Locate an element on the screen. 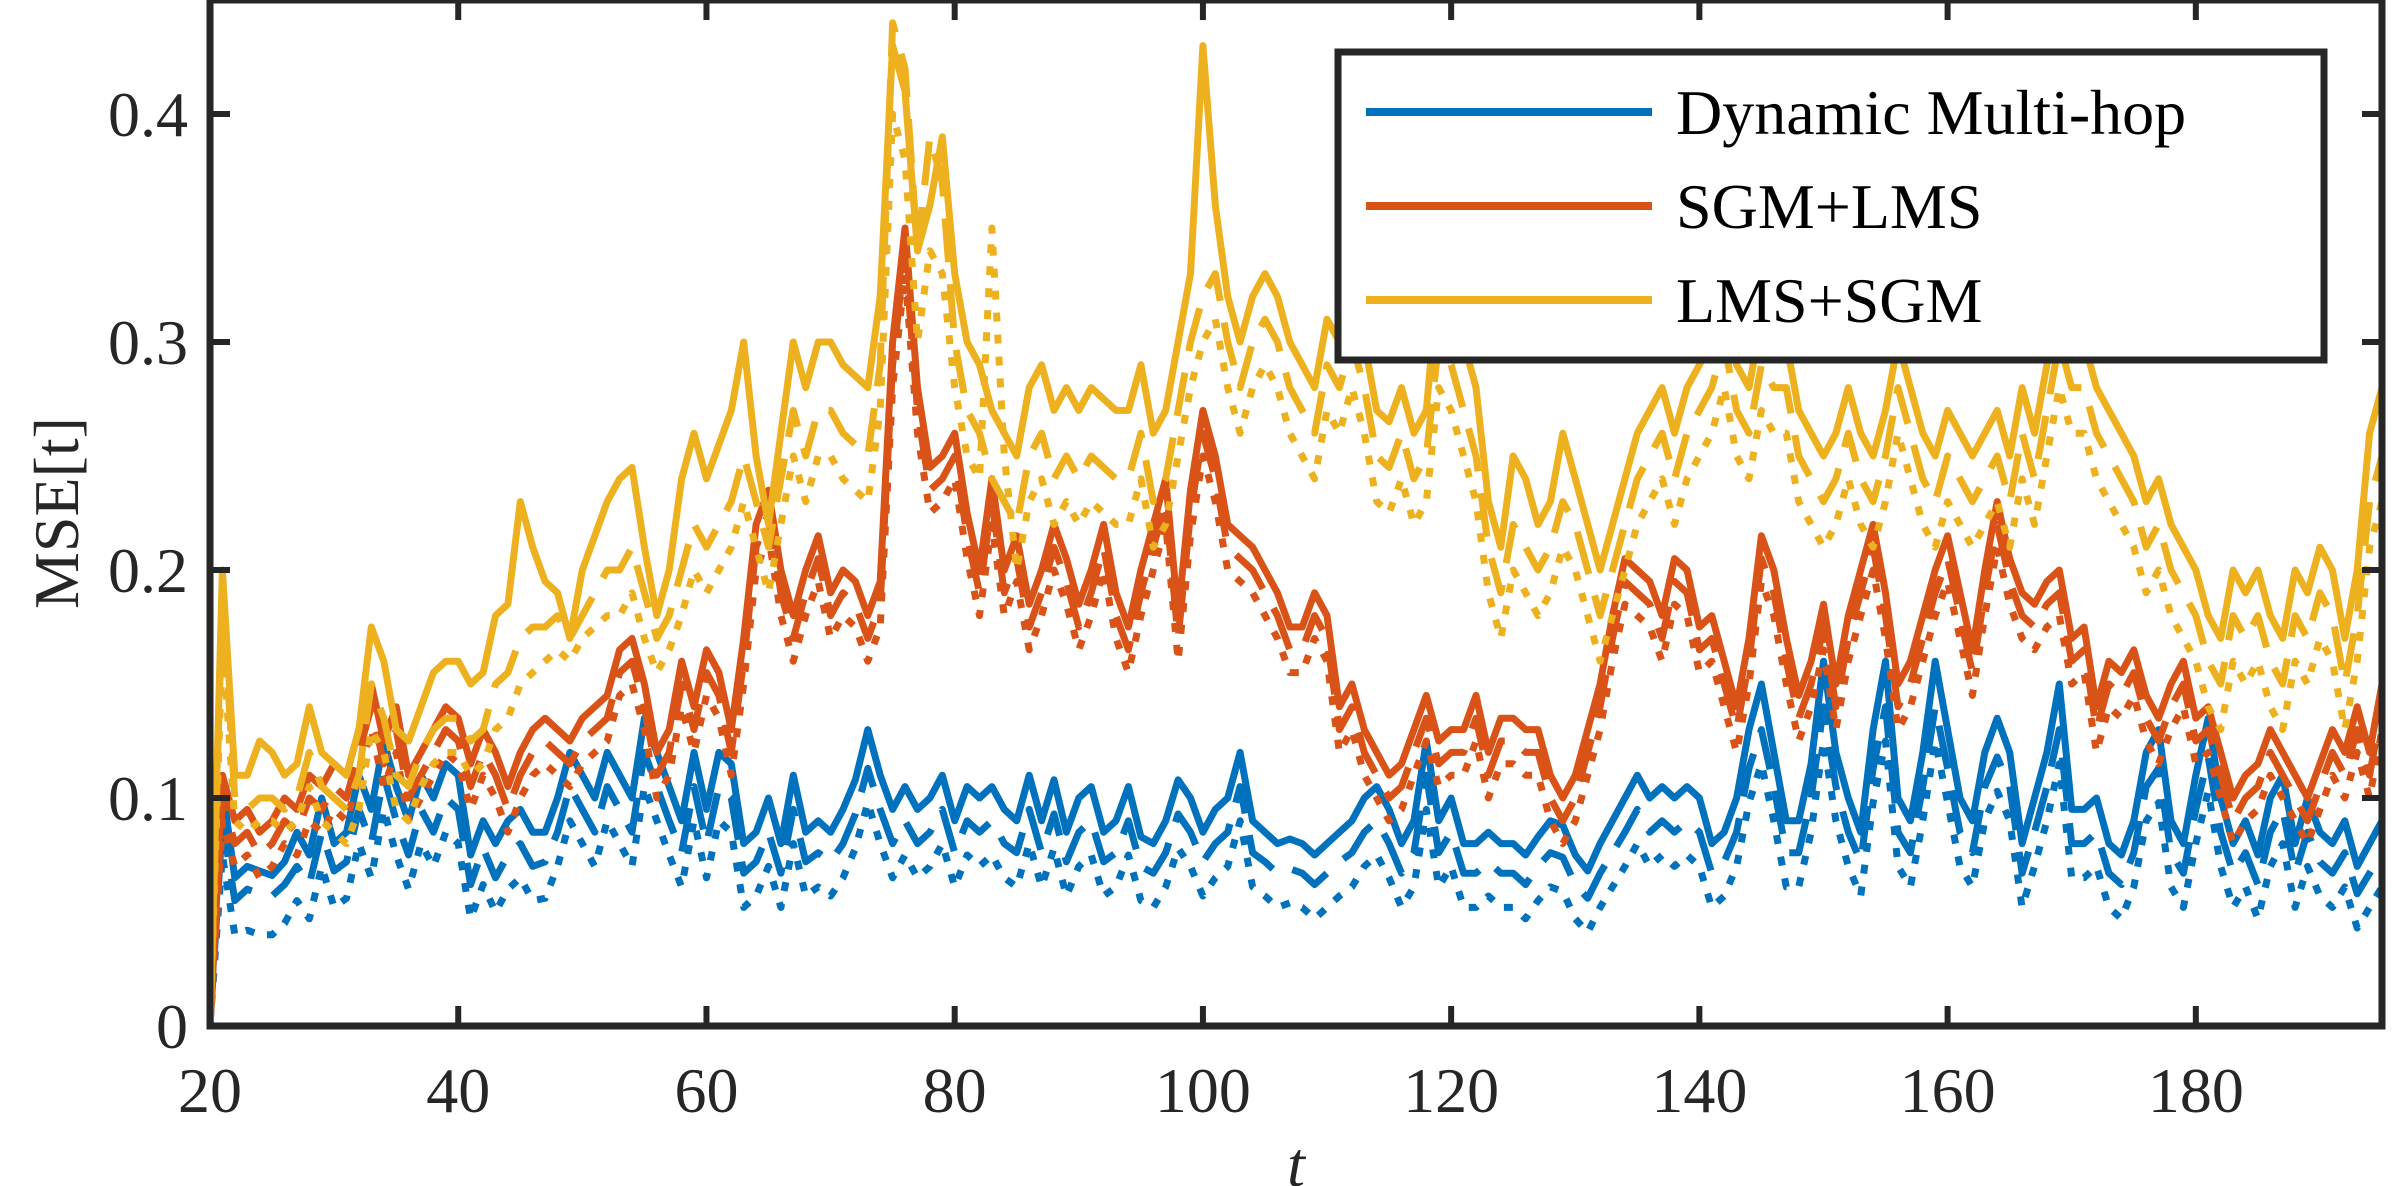  y-tick-label: 0.1 is located at coordinates (148, 798).